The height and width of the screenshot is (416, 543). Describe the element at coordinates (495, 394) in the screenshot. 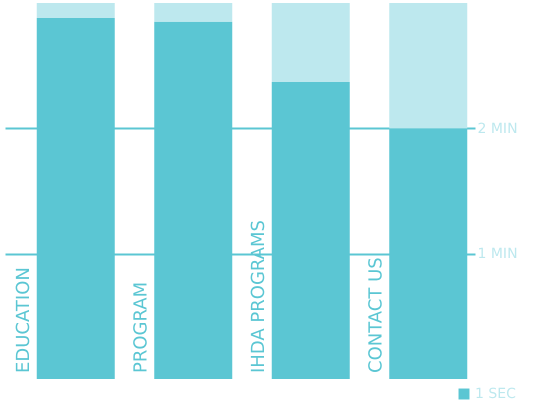

I see `legend-label: 1 SEC` at that location.